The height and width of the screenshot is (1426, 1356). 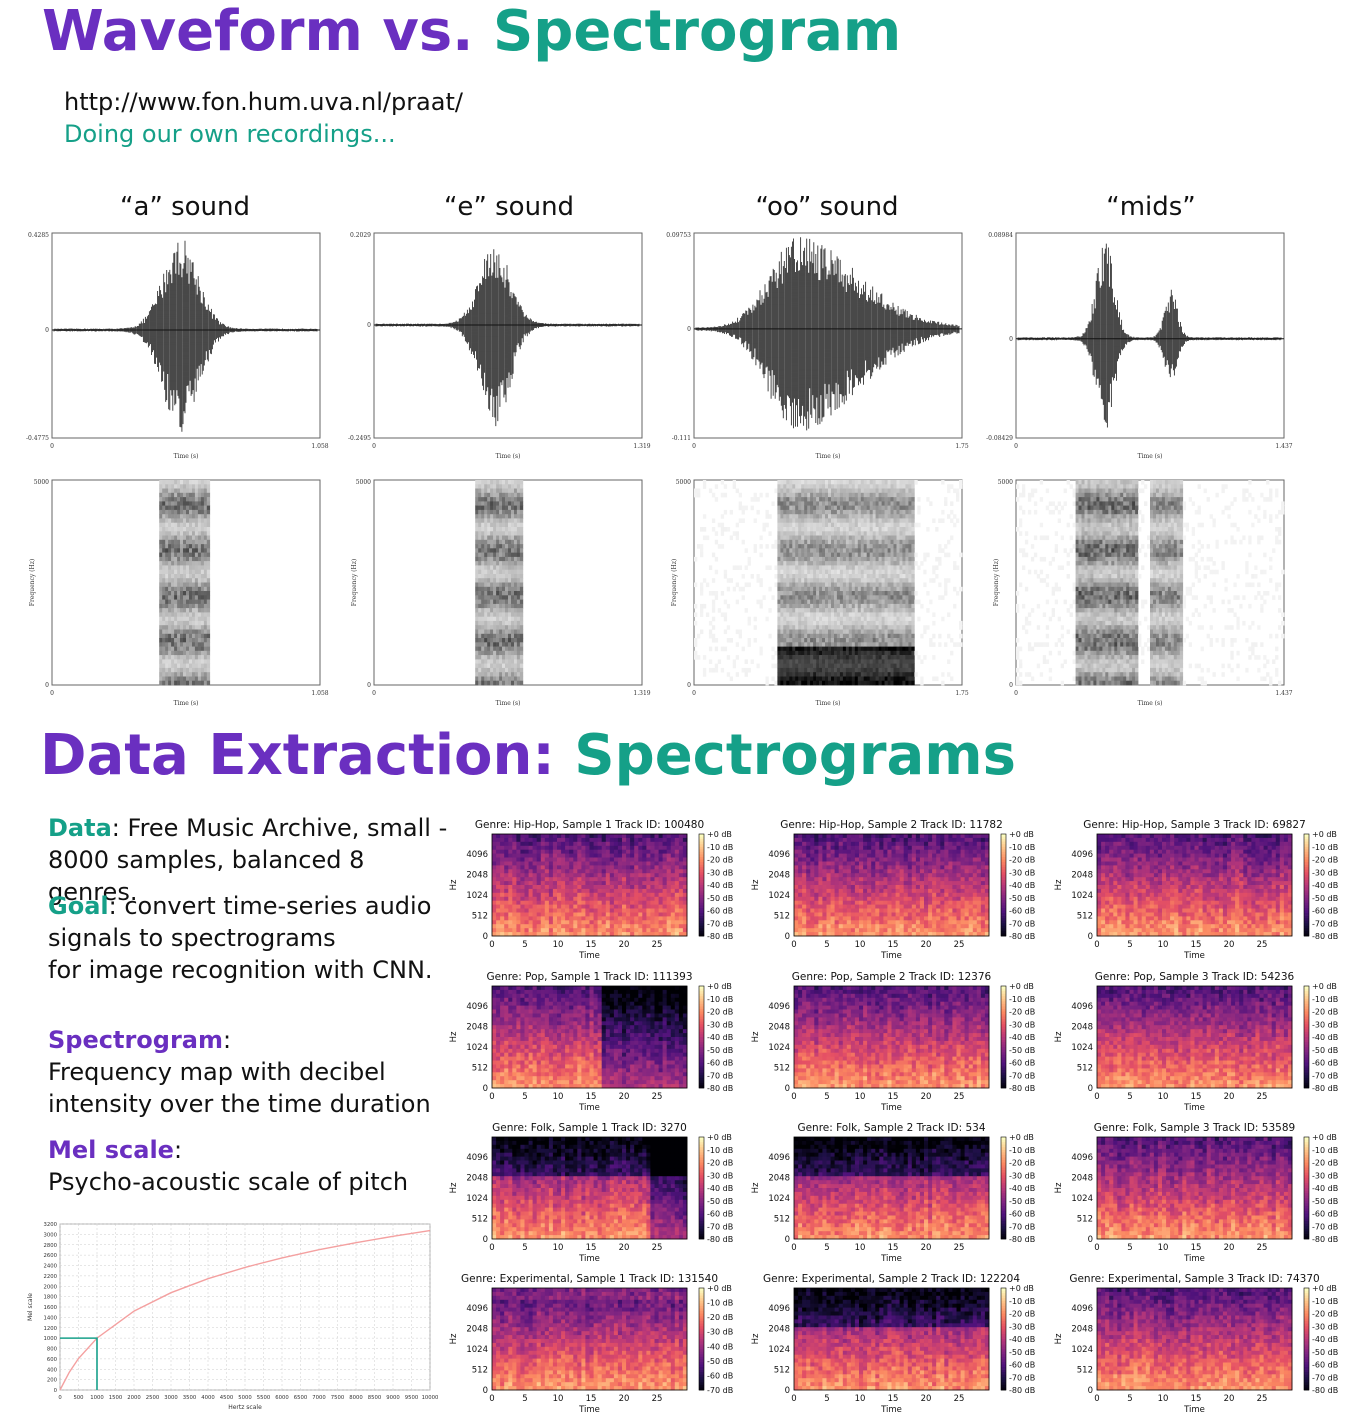 I want to click on praat-freq-max-label: 5000, so click(x=683, y=482).